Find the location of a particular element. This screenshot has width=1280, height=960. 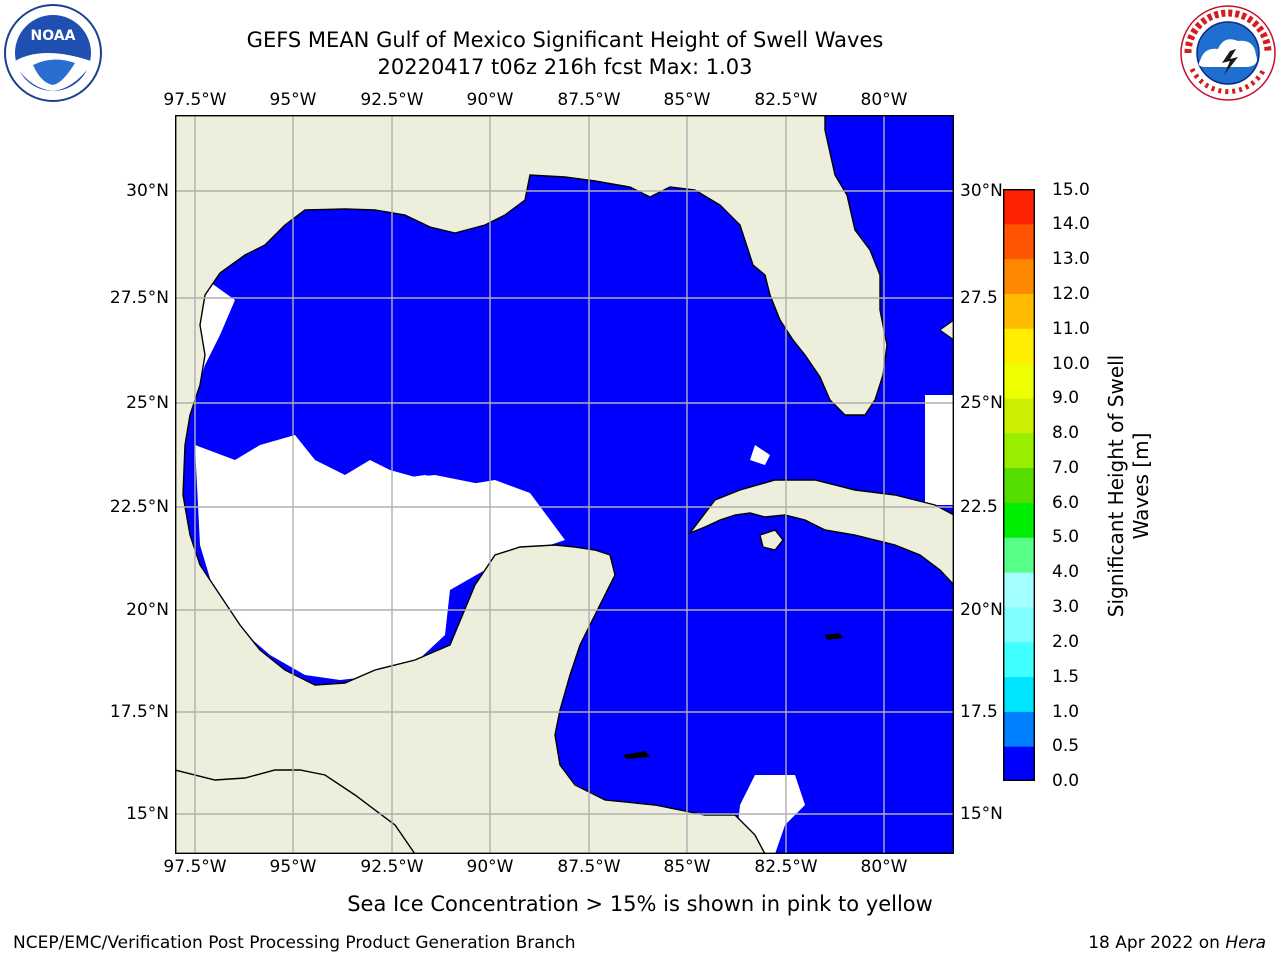

noaa-logo-icon: NOAA is located at coordinates (53, 53).